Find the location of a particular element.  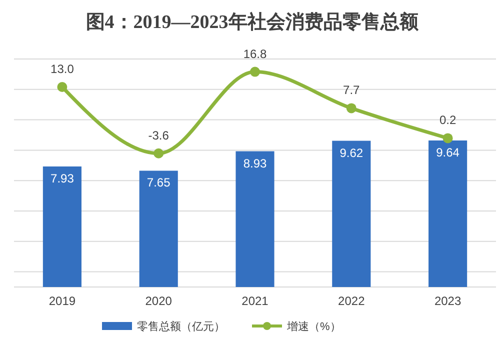

data-label: 13.0 is located at coordinates (62, 69).